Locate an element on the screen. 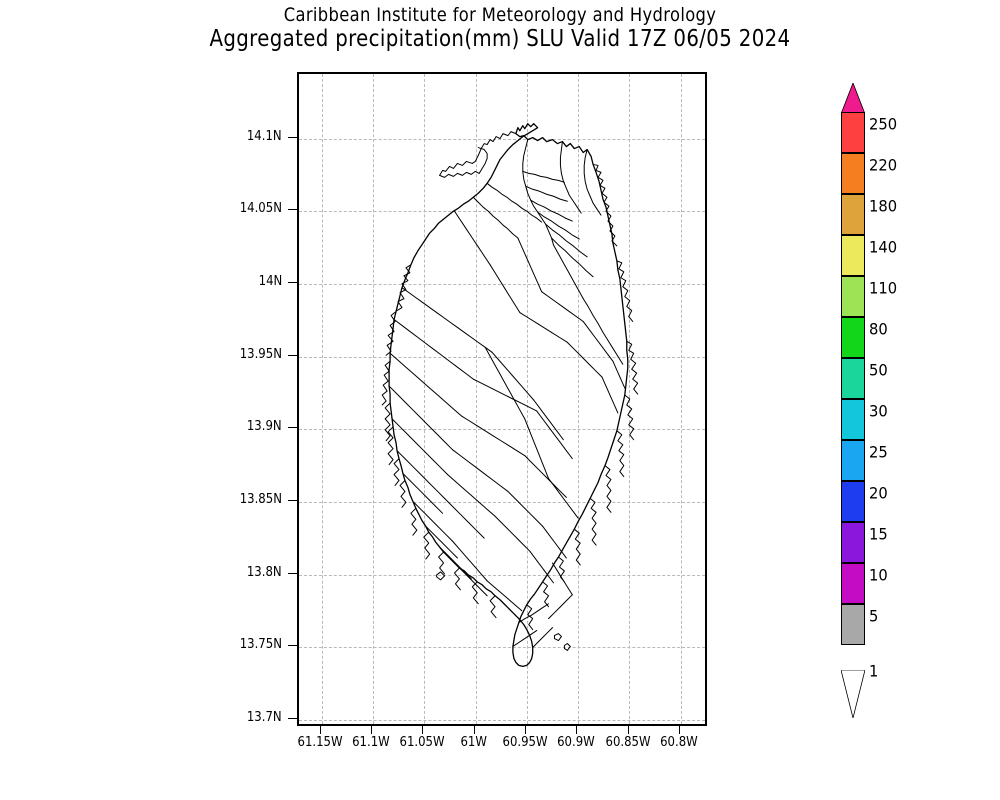  x-axis-label: 60.95W is located at coordinates (525, 742).